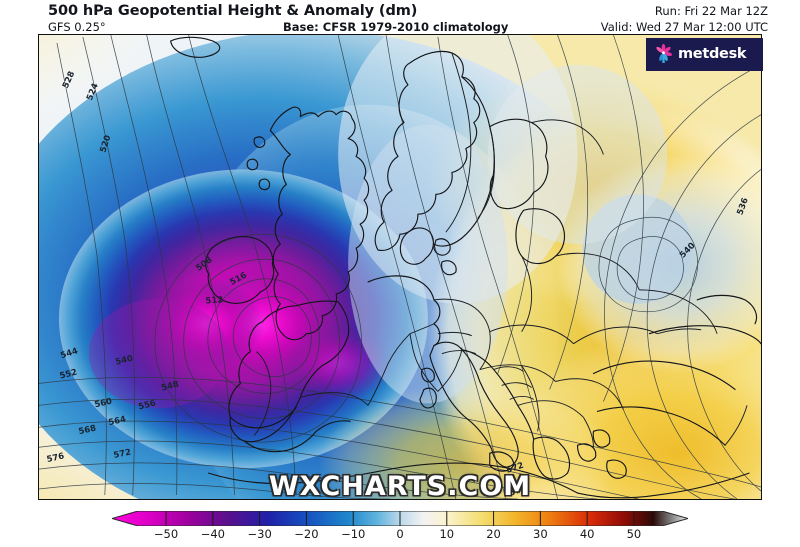 The height and width of the screenshot is (547, 800). What do you see at coordinates (212, 534) in the screenshot?
I see `colorbar-tick-label: −40` at bounding box center [212, 534].